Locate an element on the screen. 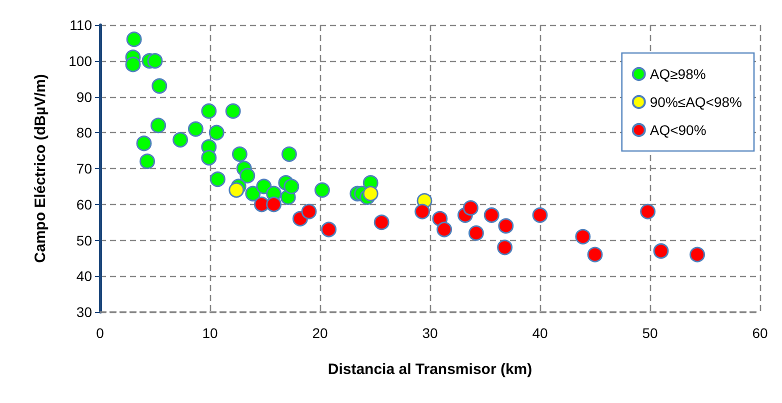  x-tick-label: 60 is located at coordinates (760, 333).